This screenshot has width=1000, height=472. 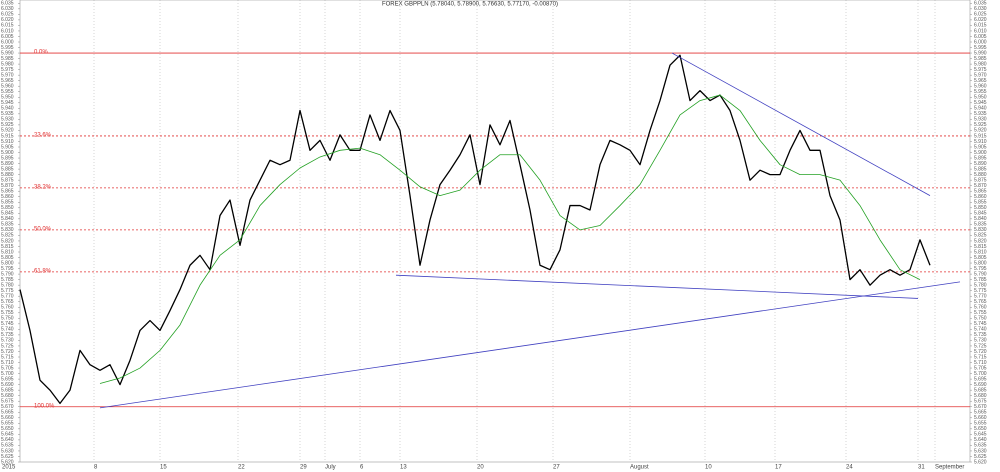 What do you see at coordinates (980, 236) in the screenshot?
I see `y-tick-label: 5.825` at bounding box center [980, 236].